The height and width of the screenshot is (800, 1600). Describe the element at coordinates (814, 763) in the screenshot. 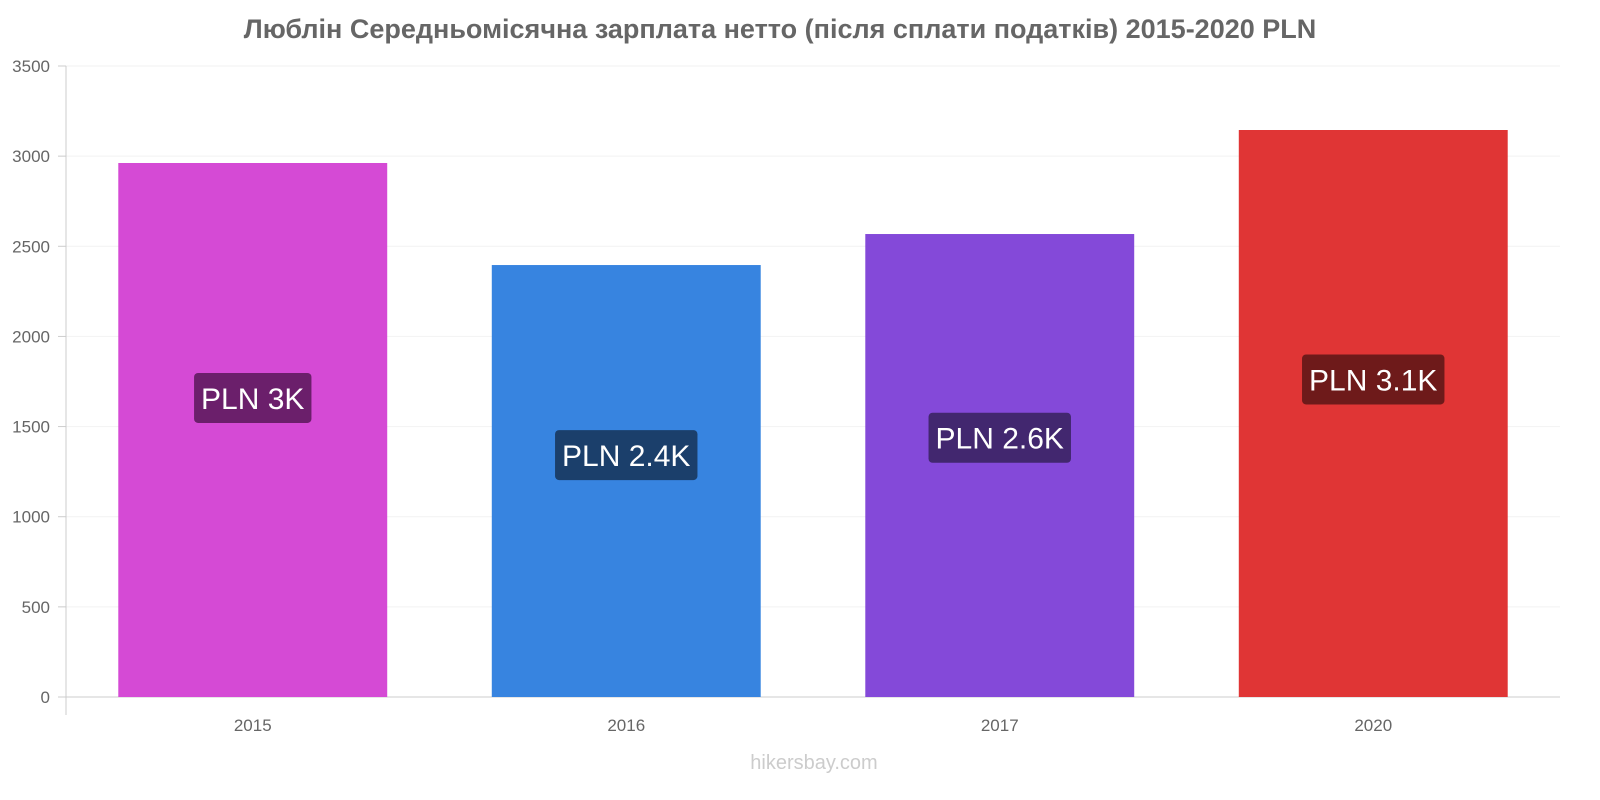

I see `watermark: hikersbay.com` at that location.